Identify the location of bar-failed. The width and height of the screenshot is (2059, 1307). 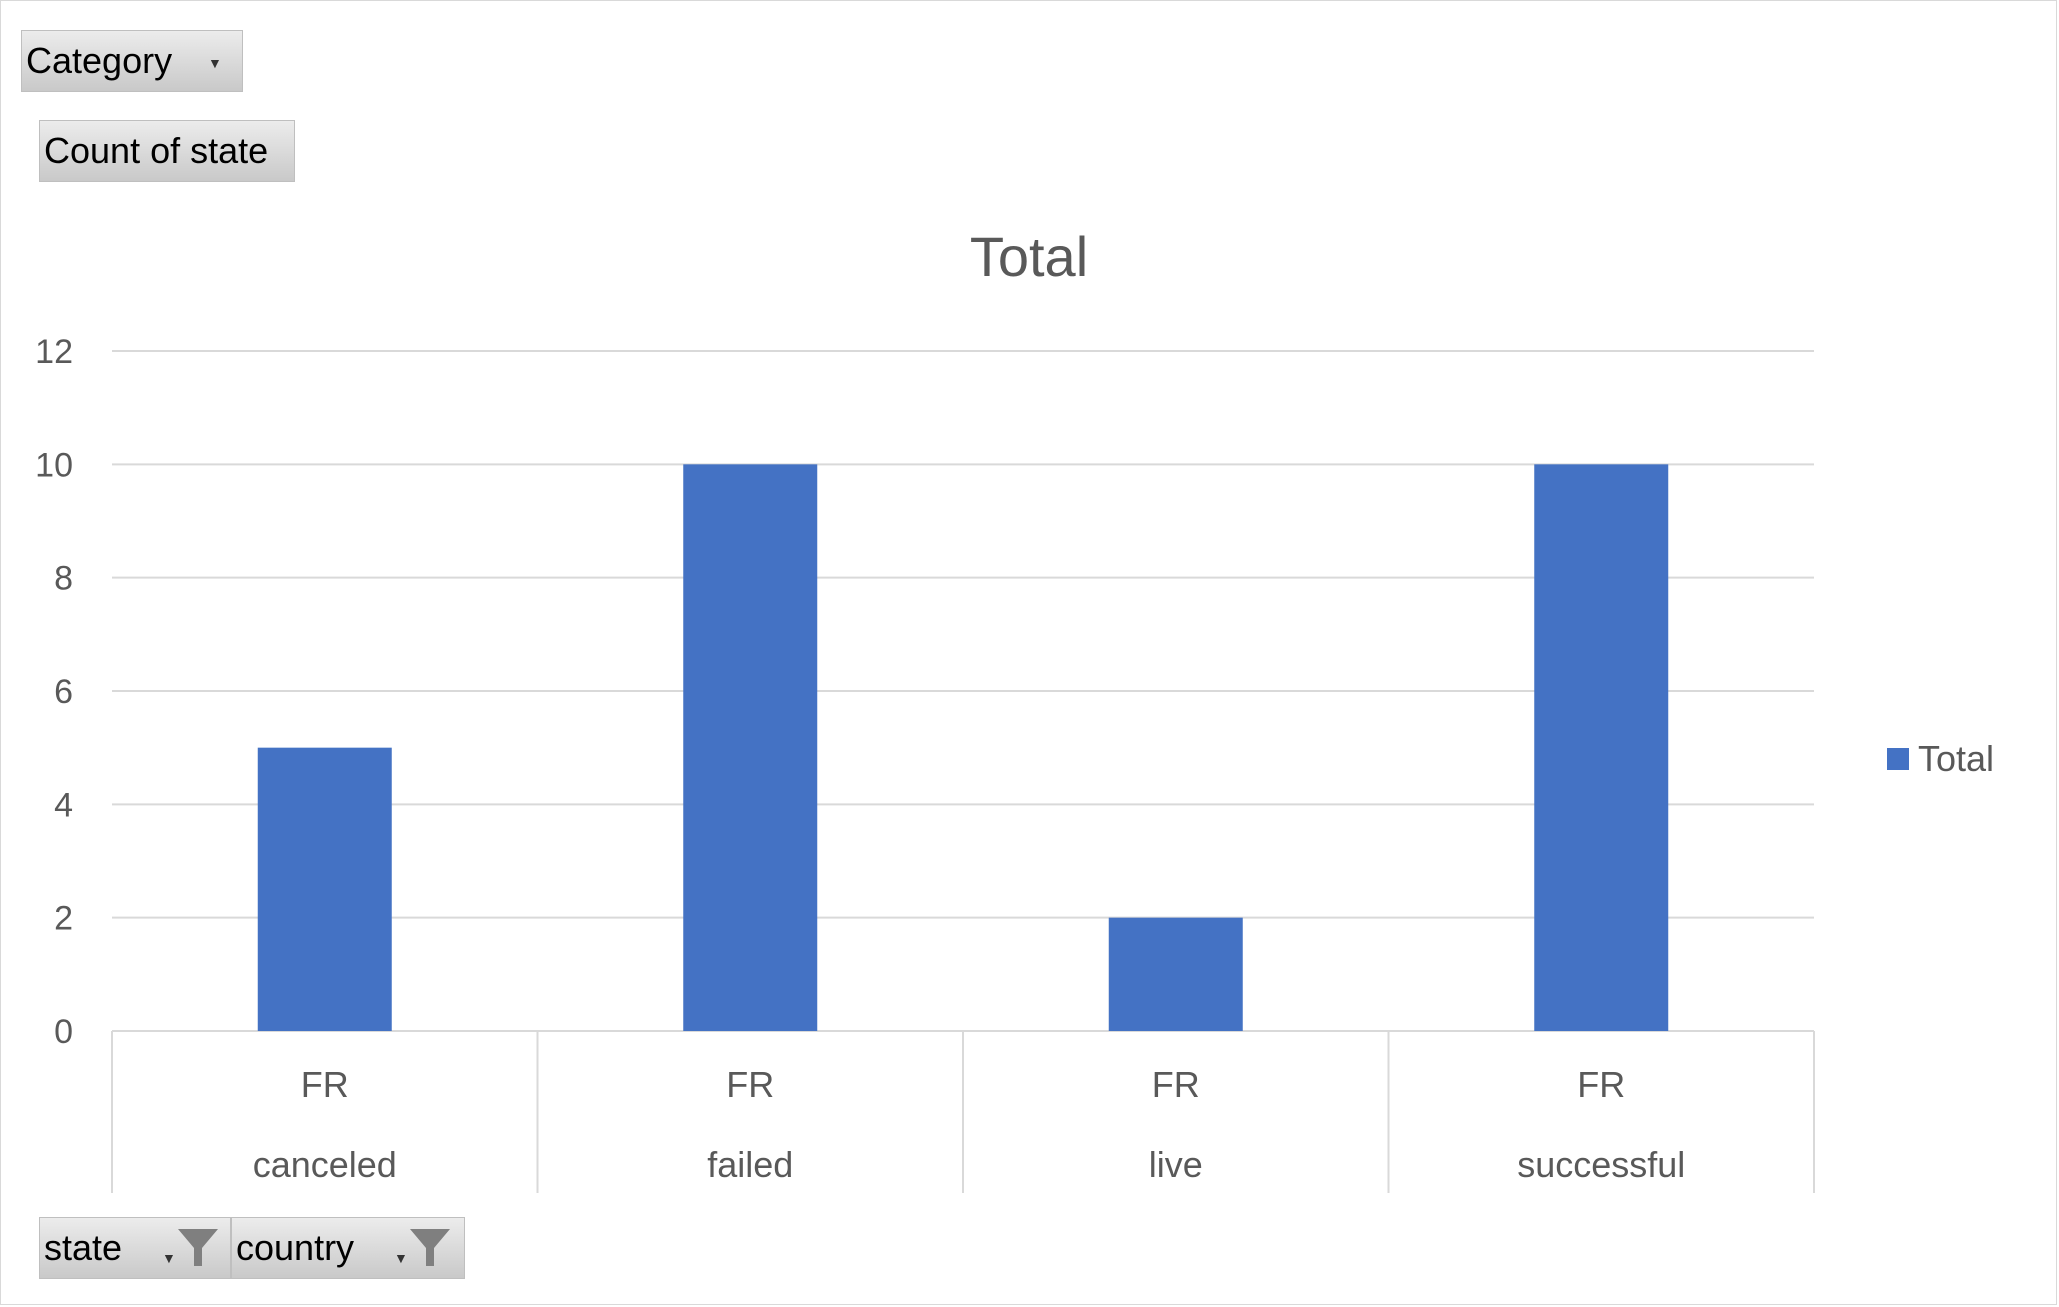
(750, 747).